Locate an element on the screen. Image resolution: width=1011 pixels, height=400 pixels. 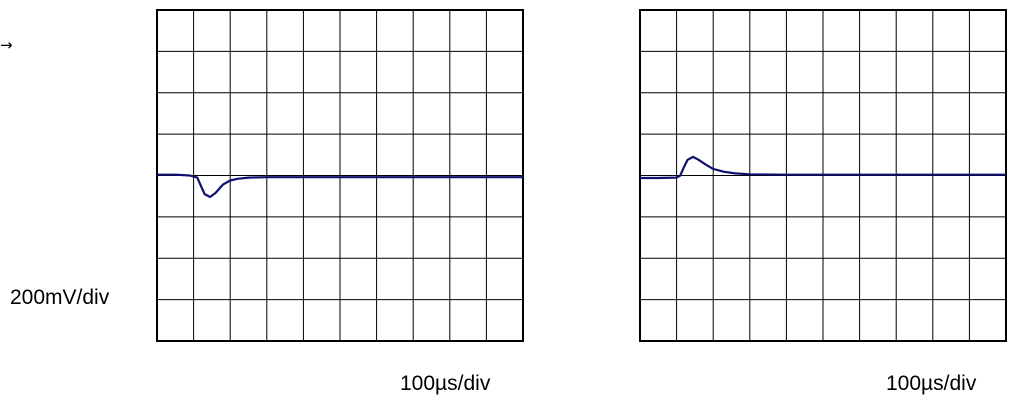
time-scale-label-left: 100µs/div is located at coordinates (445, 383).